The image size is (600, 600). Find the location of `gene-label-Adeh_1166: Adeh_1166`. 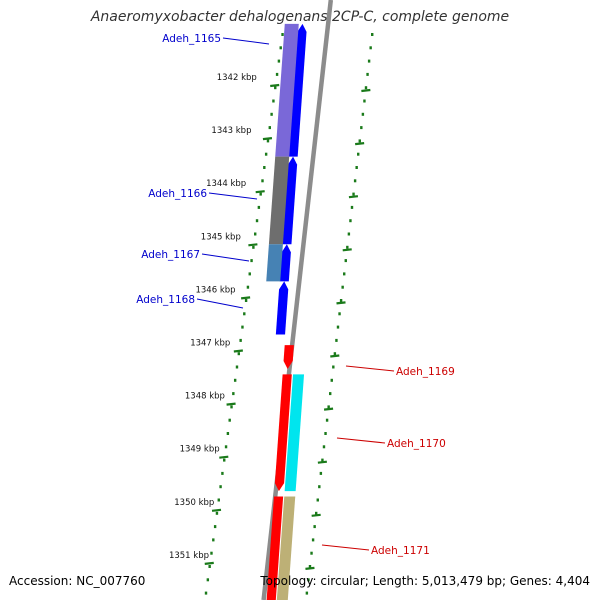

gene-label-Adeh_1166: Adeh_1166 is located at coordinates (177, 194).